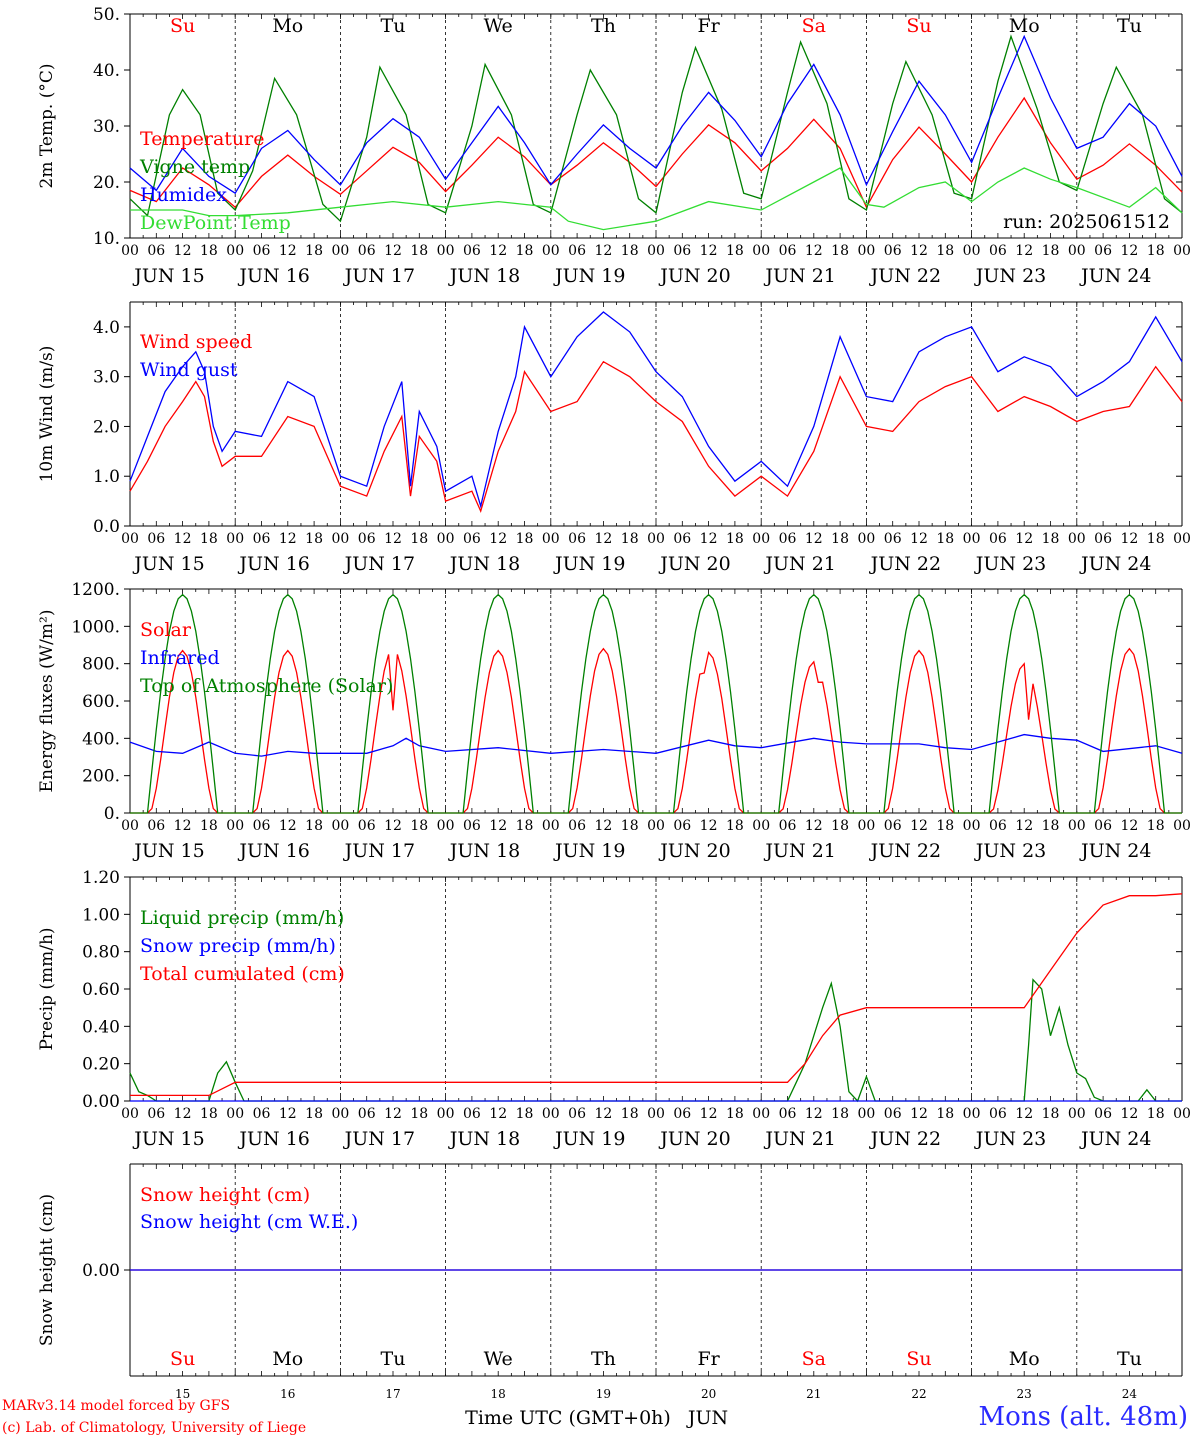 The image size is (1194, 1440). I want to click on legend-entry: Total cumulated (cm), so click(242, 974).